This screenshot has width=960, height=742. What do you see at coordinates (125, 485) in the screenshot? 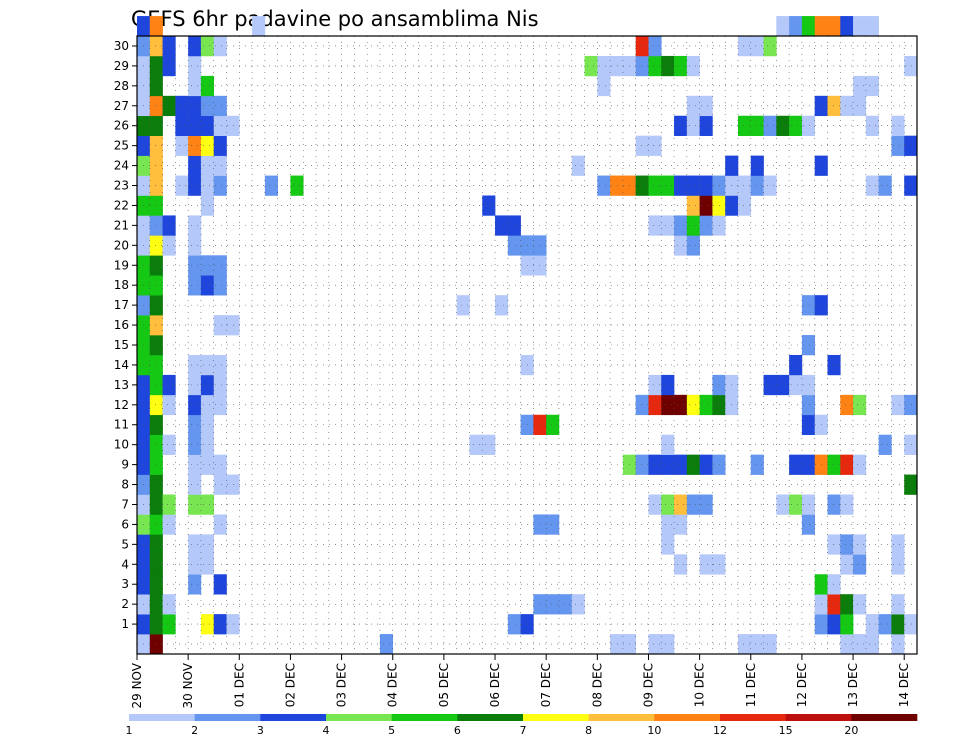
I see `y-tick-label: 8` at bounding box center [125, 485].